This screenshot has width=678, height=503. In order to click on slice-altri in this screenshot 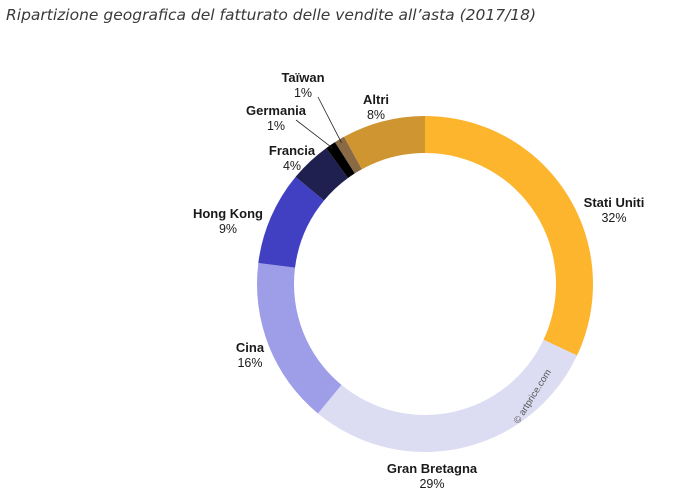, I will do `click(384, 143)`.